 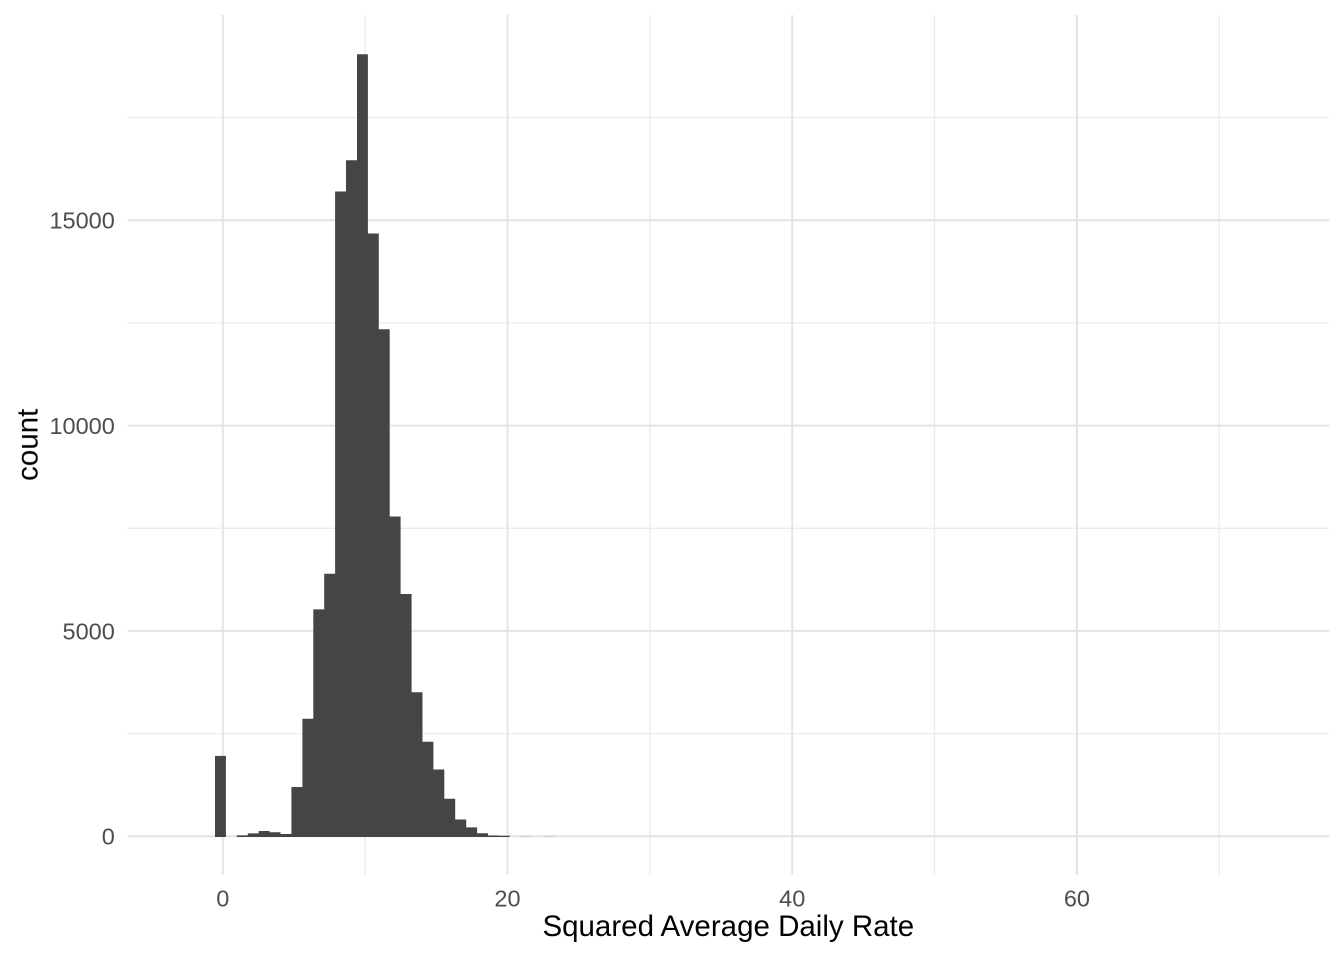 I want to click on svg-text: 15000, so click(x=81, y=221).